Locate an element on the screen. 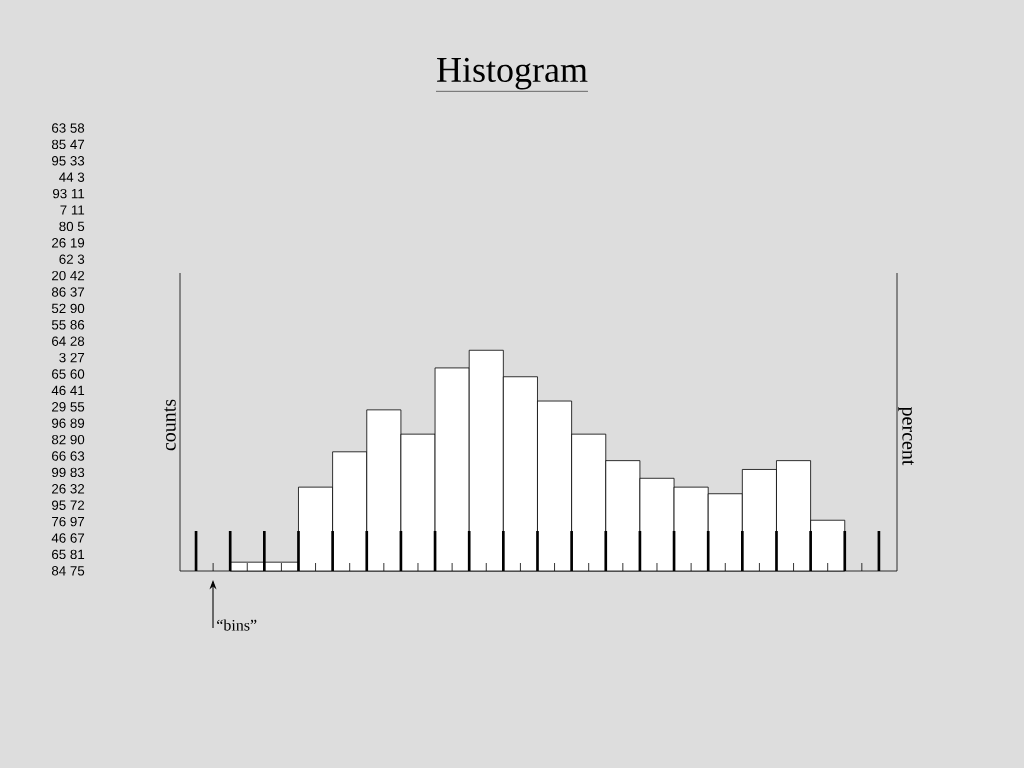  text: 96 89 is located at coordinates (68, 423).